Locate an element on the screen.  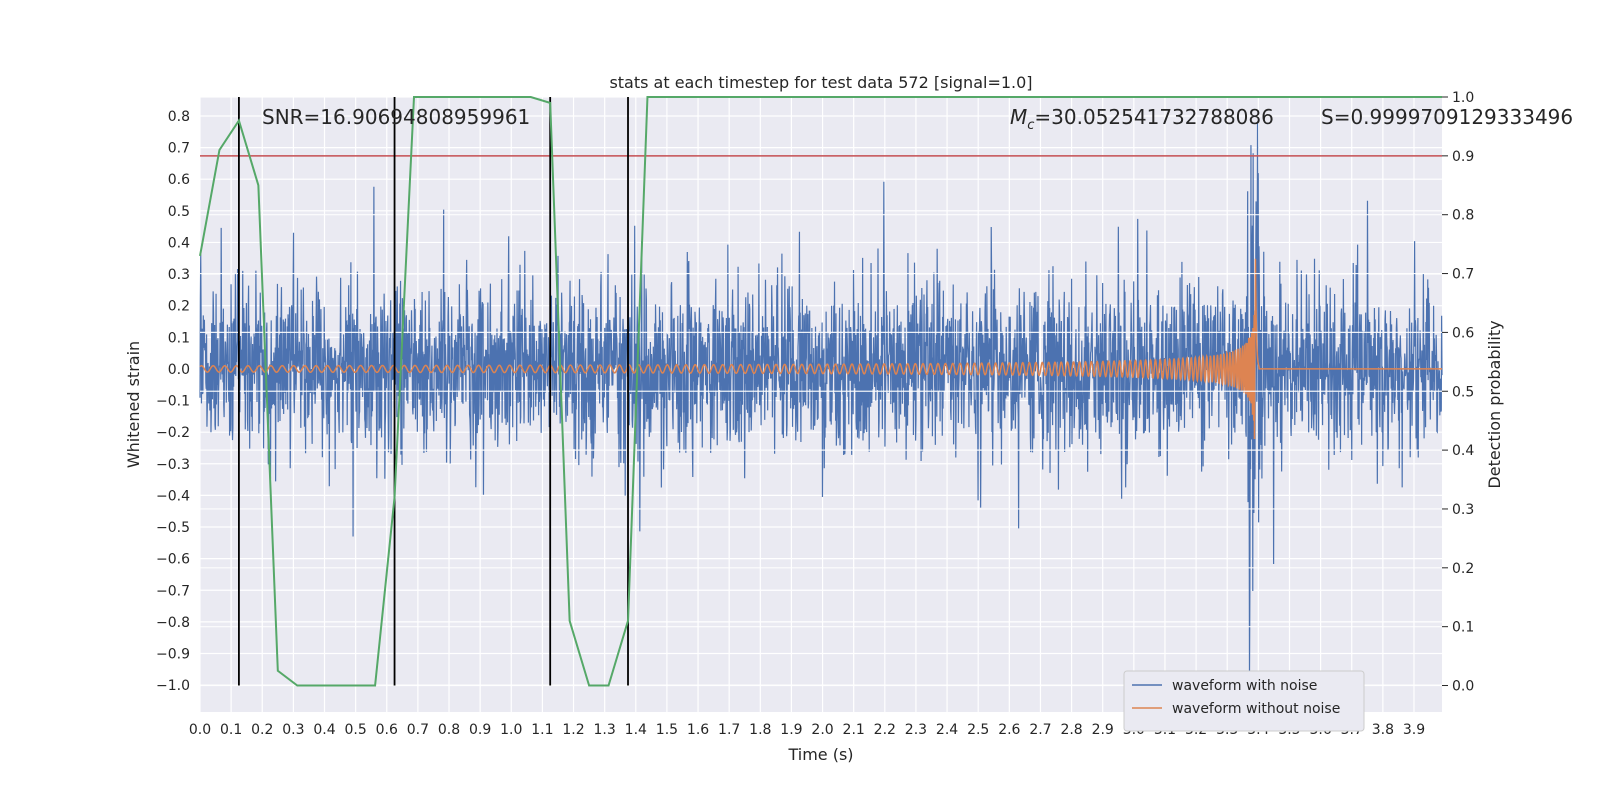
x-tick-label: 1.3 is located at coordinates (605, 730).